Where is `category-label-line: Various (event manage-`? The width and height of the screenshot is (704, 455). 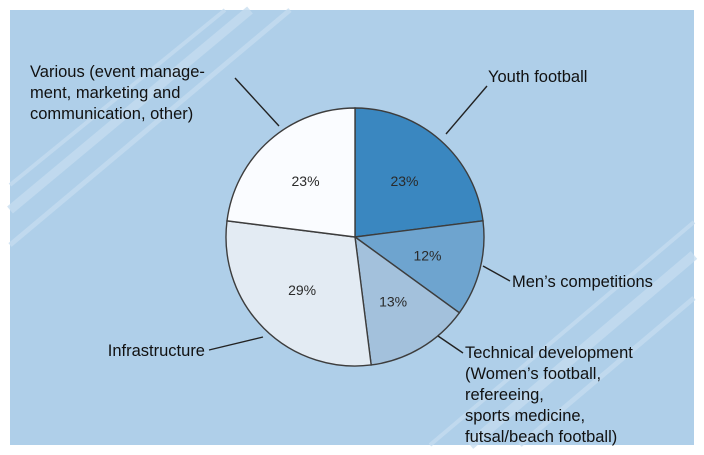
category-label-line: Various (event manage- is located at coordinates (117, 72).